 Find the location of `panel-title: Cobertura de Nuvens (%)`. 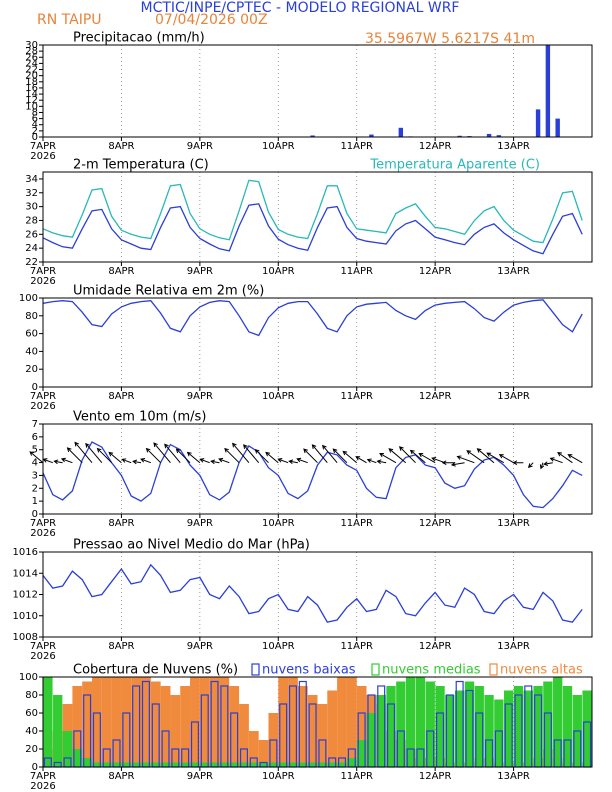

panel-title: Cobertura de Nuvens (%) is located at coordinates (155, 670).